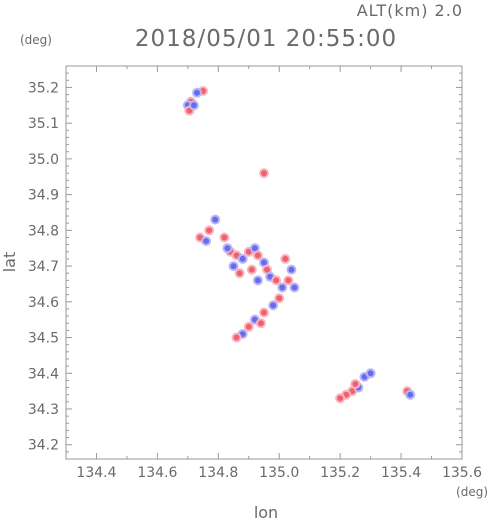 The width and height of the screenshot is (491, 521). Describe the element at coordinates (43, 446) in the screenshot. I see `y-tick-label: 34.2` at that location.